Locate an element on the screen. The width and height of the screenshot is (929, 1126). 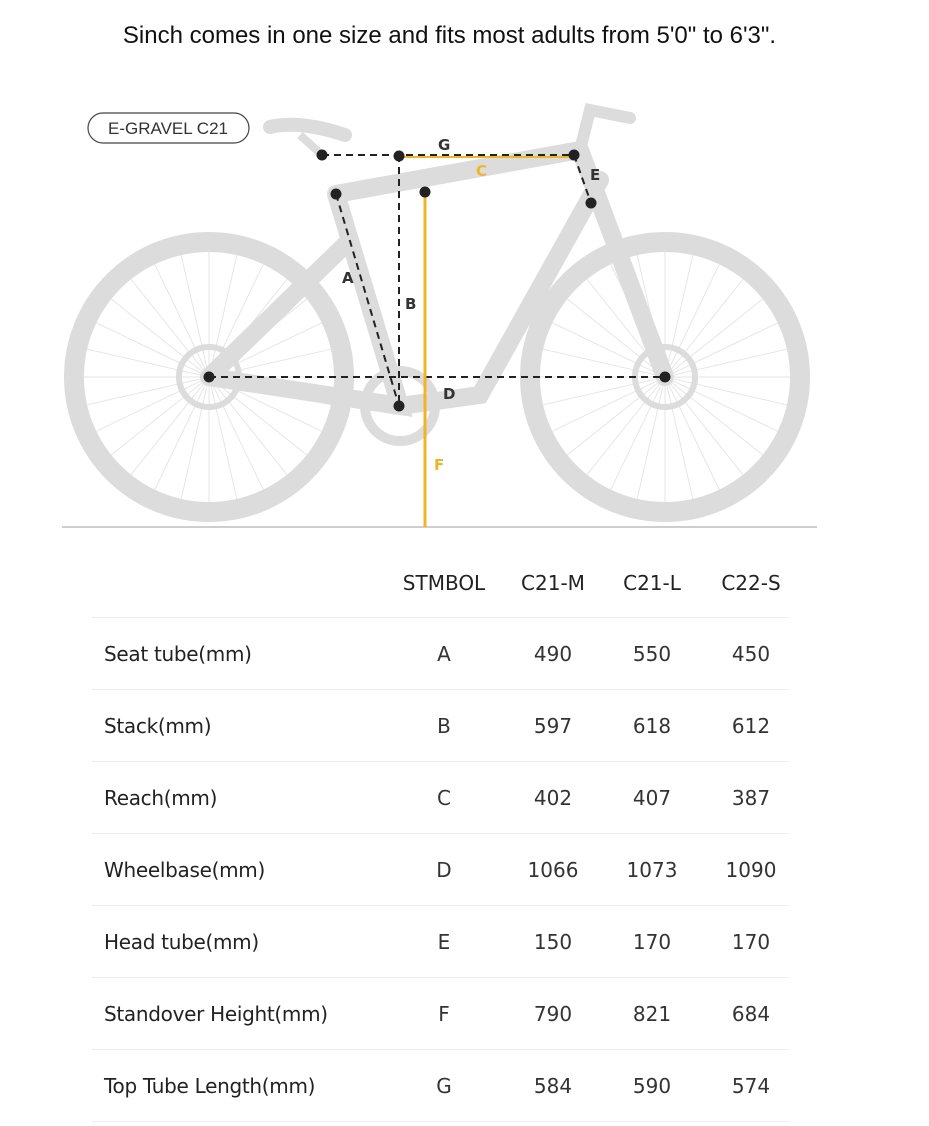
table-row: Reach(mm) C 402 407 387 is located at coordinates (441, 798).